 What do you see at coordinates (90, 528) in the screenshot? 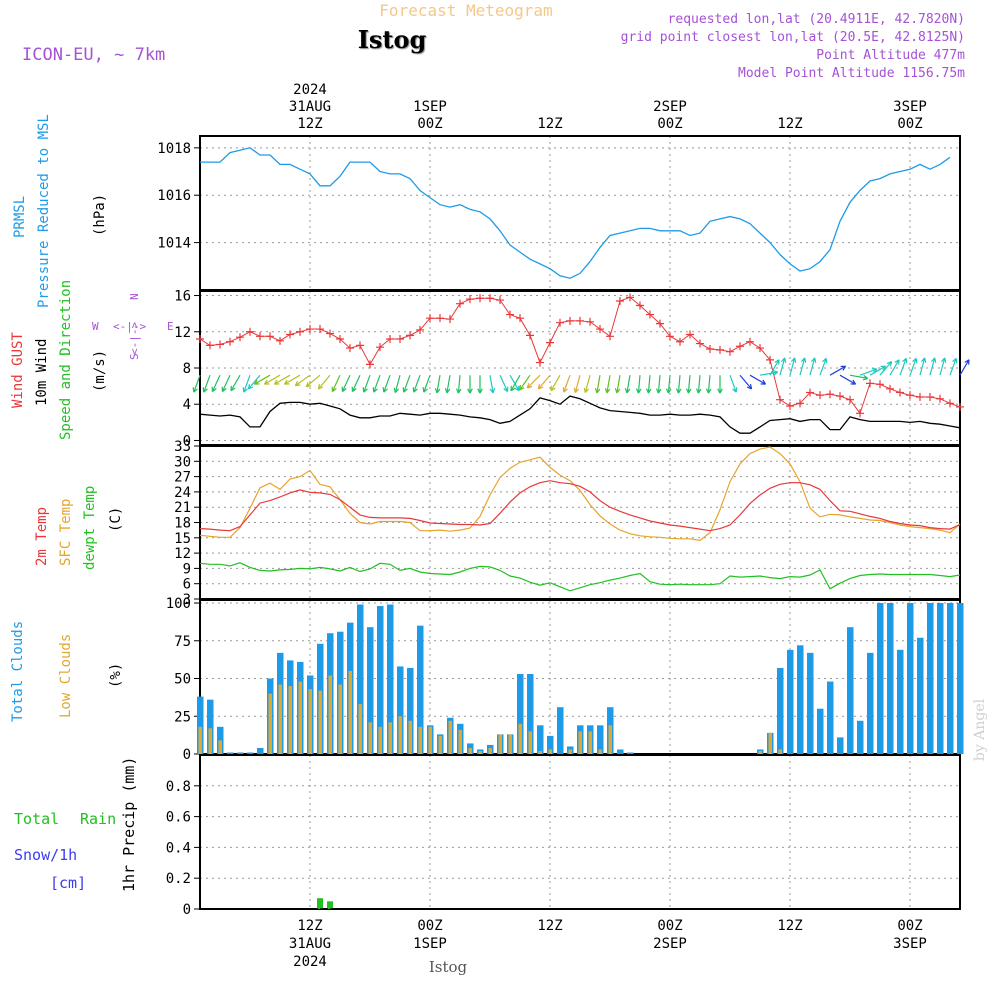
I see `temp-dew-label: dewpt Temp` at bounding box center [90, 528].